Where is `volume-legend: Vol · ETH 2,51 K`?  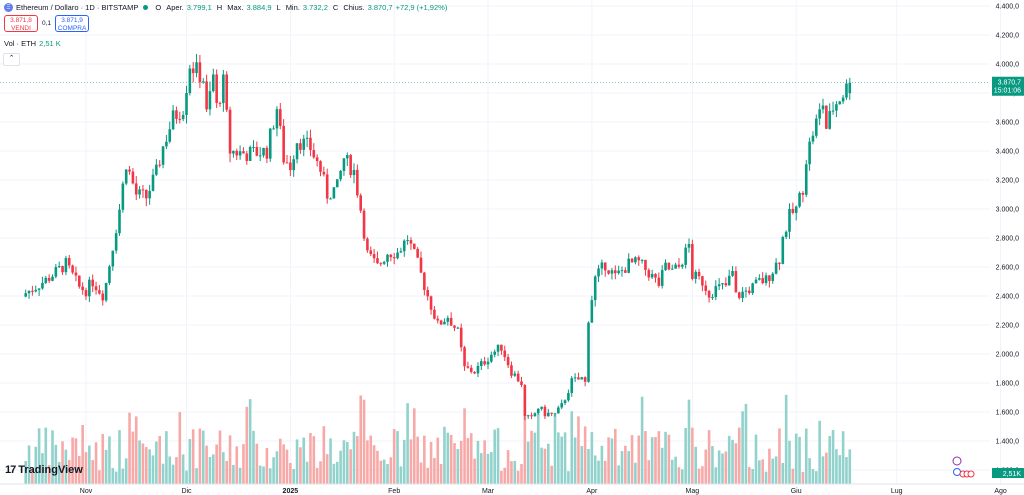
volume-legend: Vol · ETH 2,51 K is located at coordinates (32, 43).